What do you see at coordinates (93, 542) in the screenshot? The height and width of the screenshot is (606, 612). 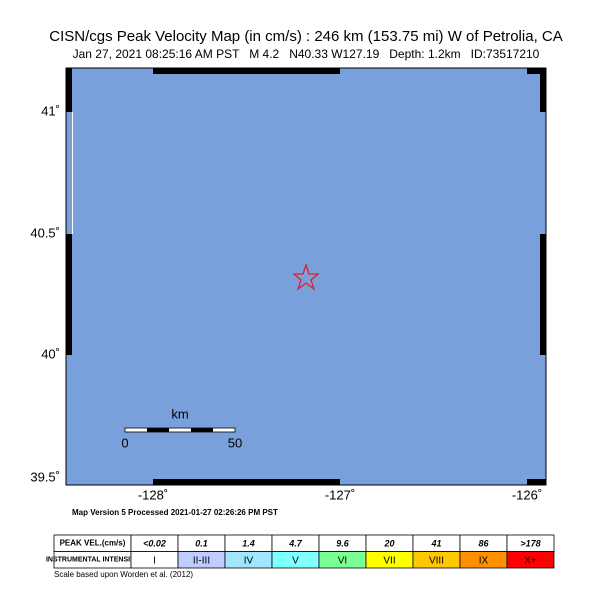 I see `legend-header: PEAK VEL.(cm/s)` at bounding box center [93, 542].